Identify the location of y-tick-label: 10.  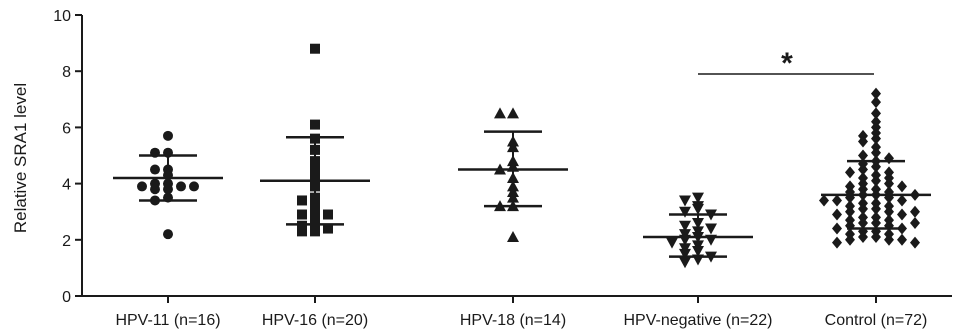
(62, 16).